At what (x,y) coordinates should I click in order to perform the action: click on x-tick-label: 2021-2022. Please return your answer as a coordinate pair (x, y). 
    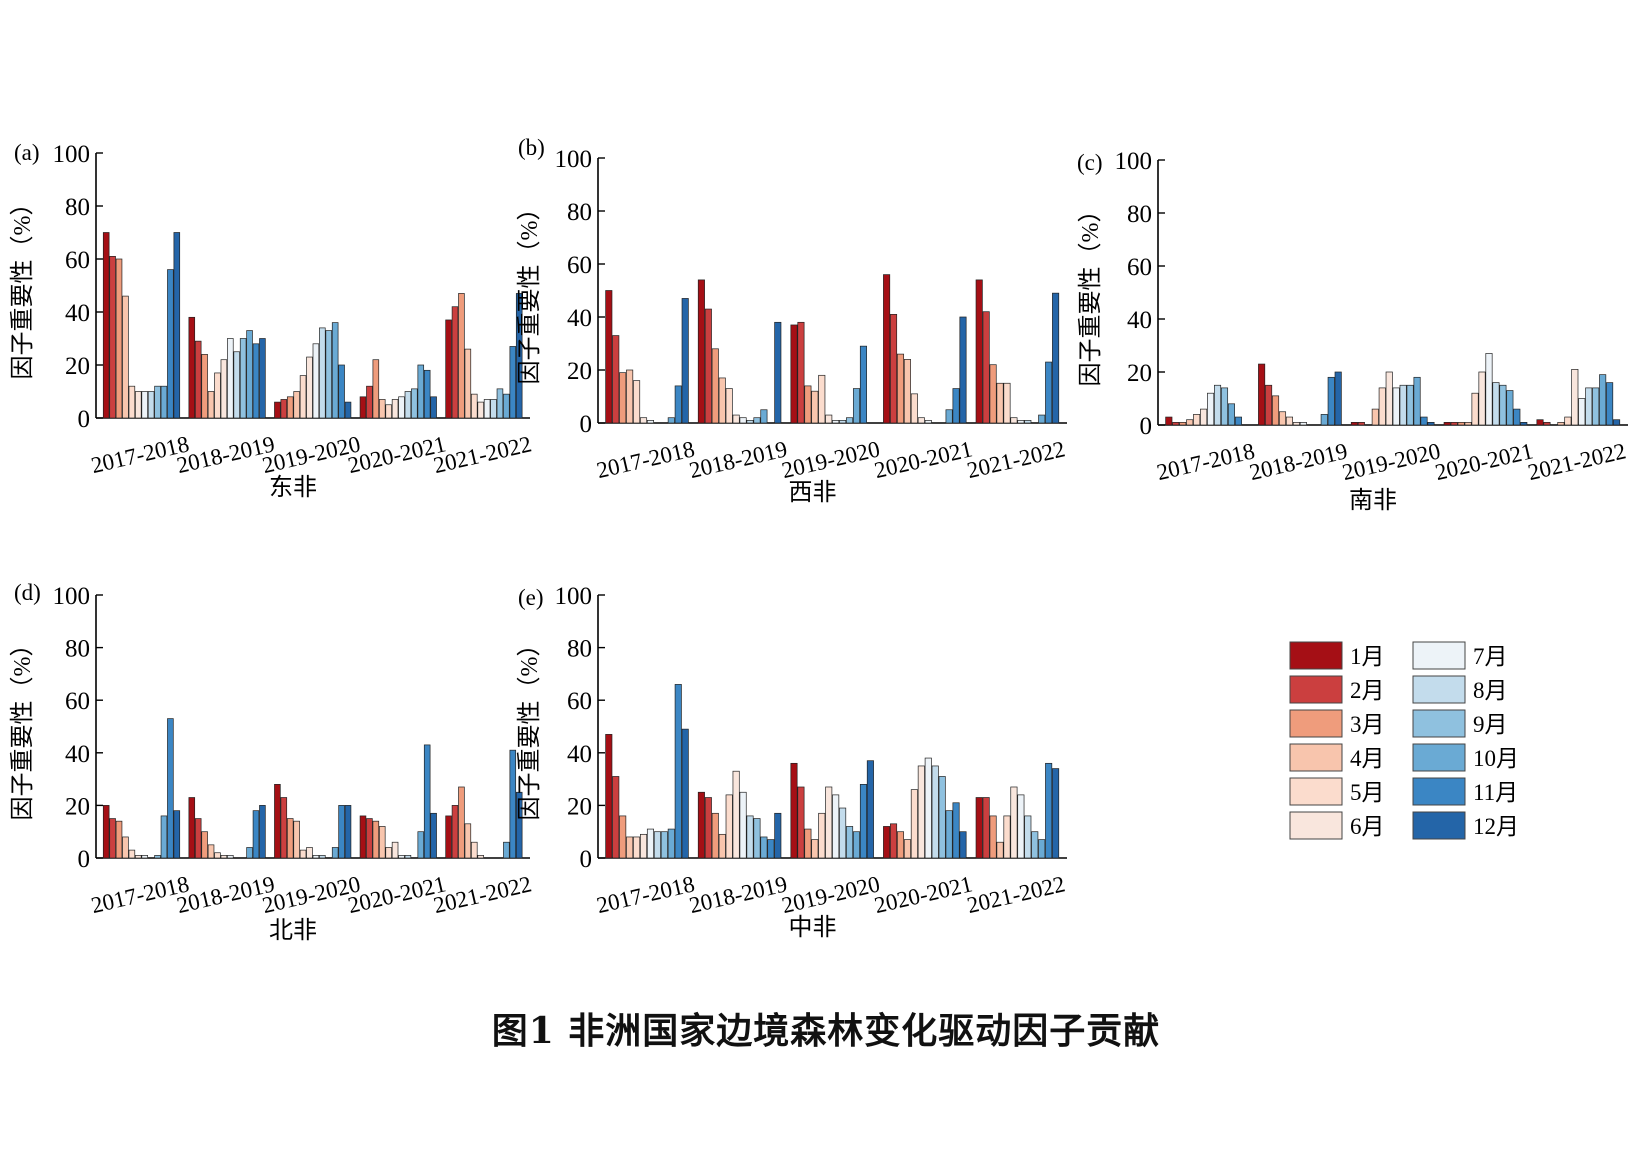
    Looking at the image, I should click on (1016, 894).